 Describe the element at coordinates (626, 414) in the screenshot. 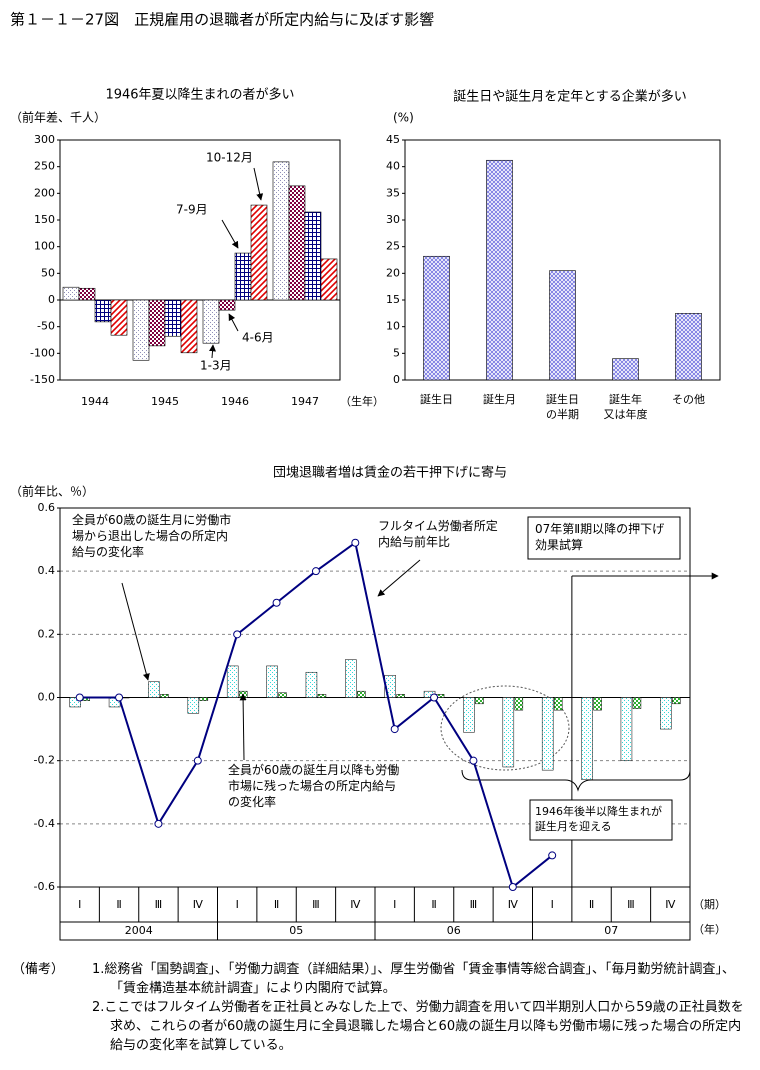

I see `x-tick-label: 又は年度` at that location.